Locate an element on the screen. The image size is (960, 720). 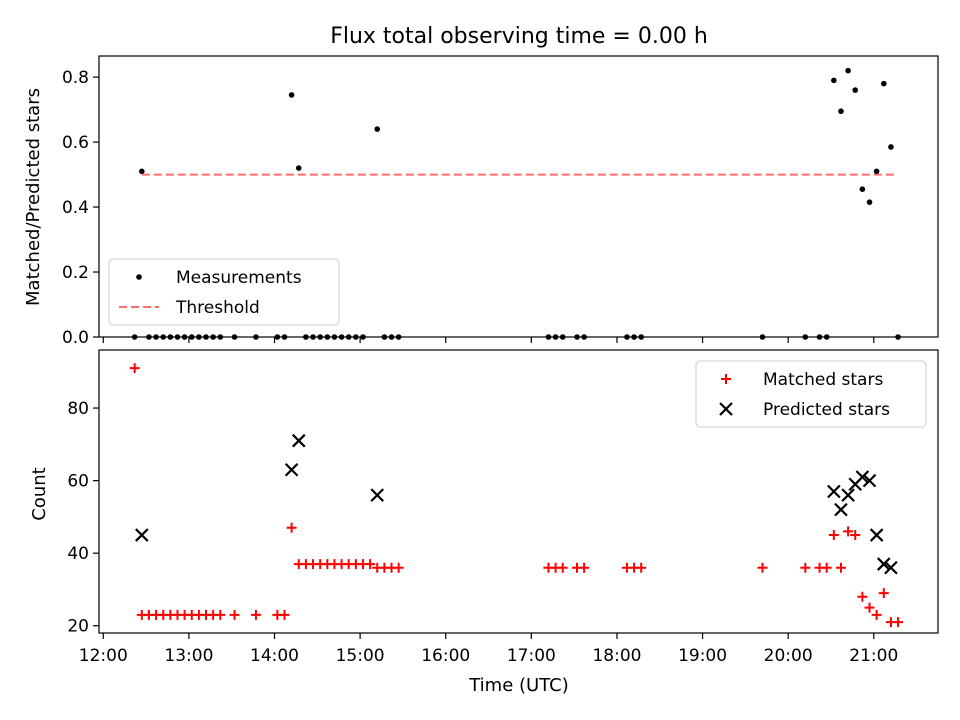
y-tick-label: 0.0 is located at coordinates (75, 338).